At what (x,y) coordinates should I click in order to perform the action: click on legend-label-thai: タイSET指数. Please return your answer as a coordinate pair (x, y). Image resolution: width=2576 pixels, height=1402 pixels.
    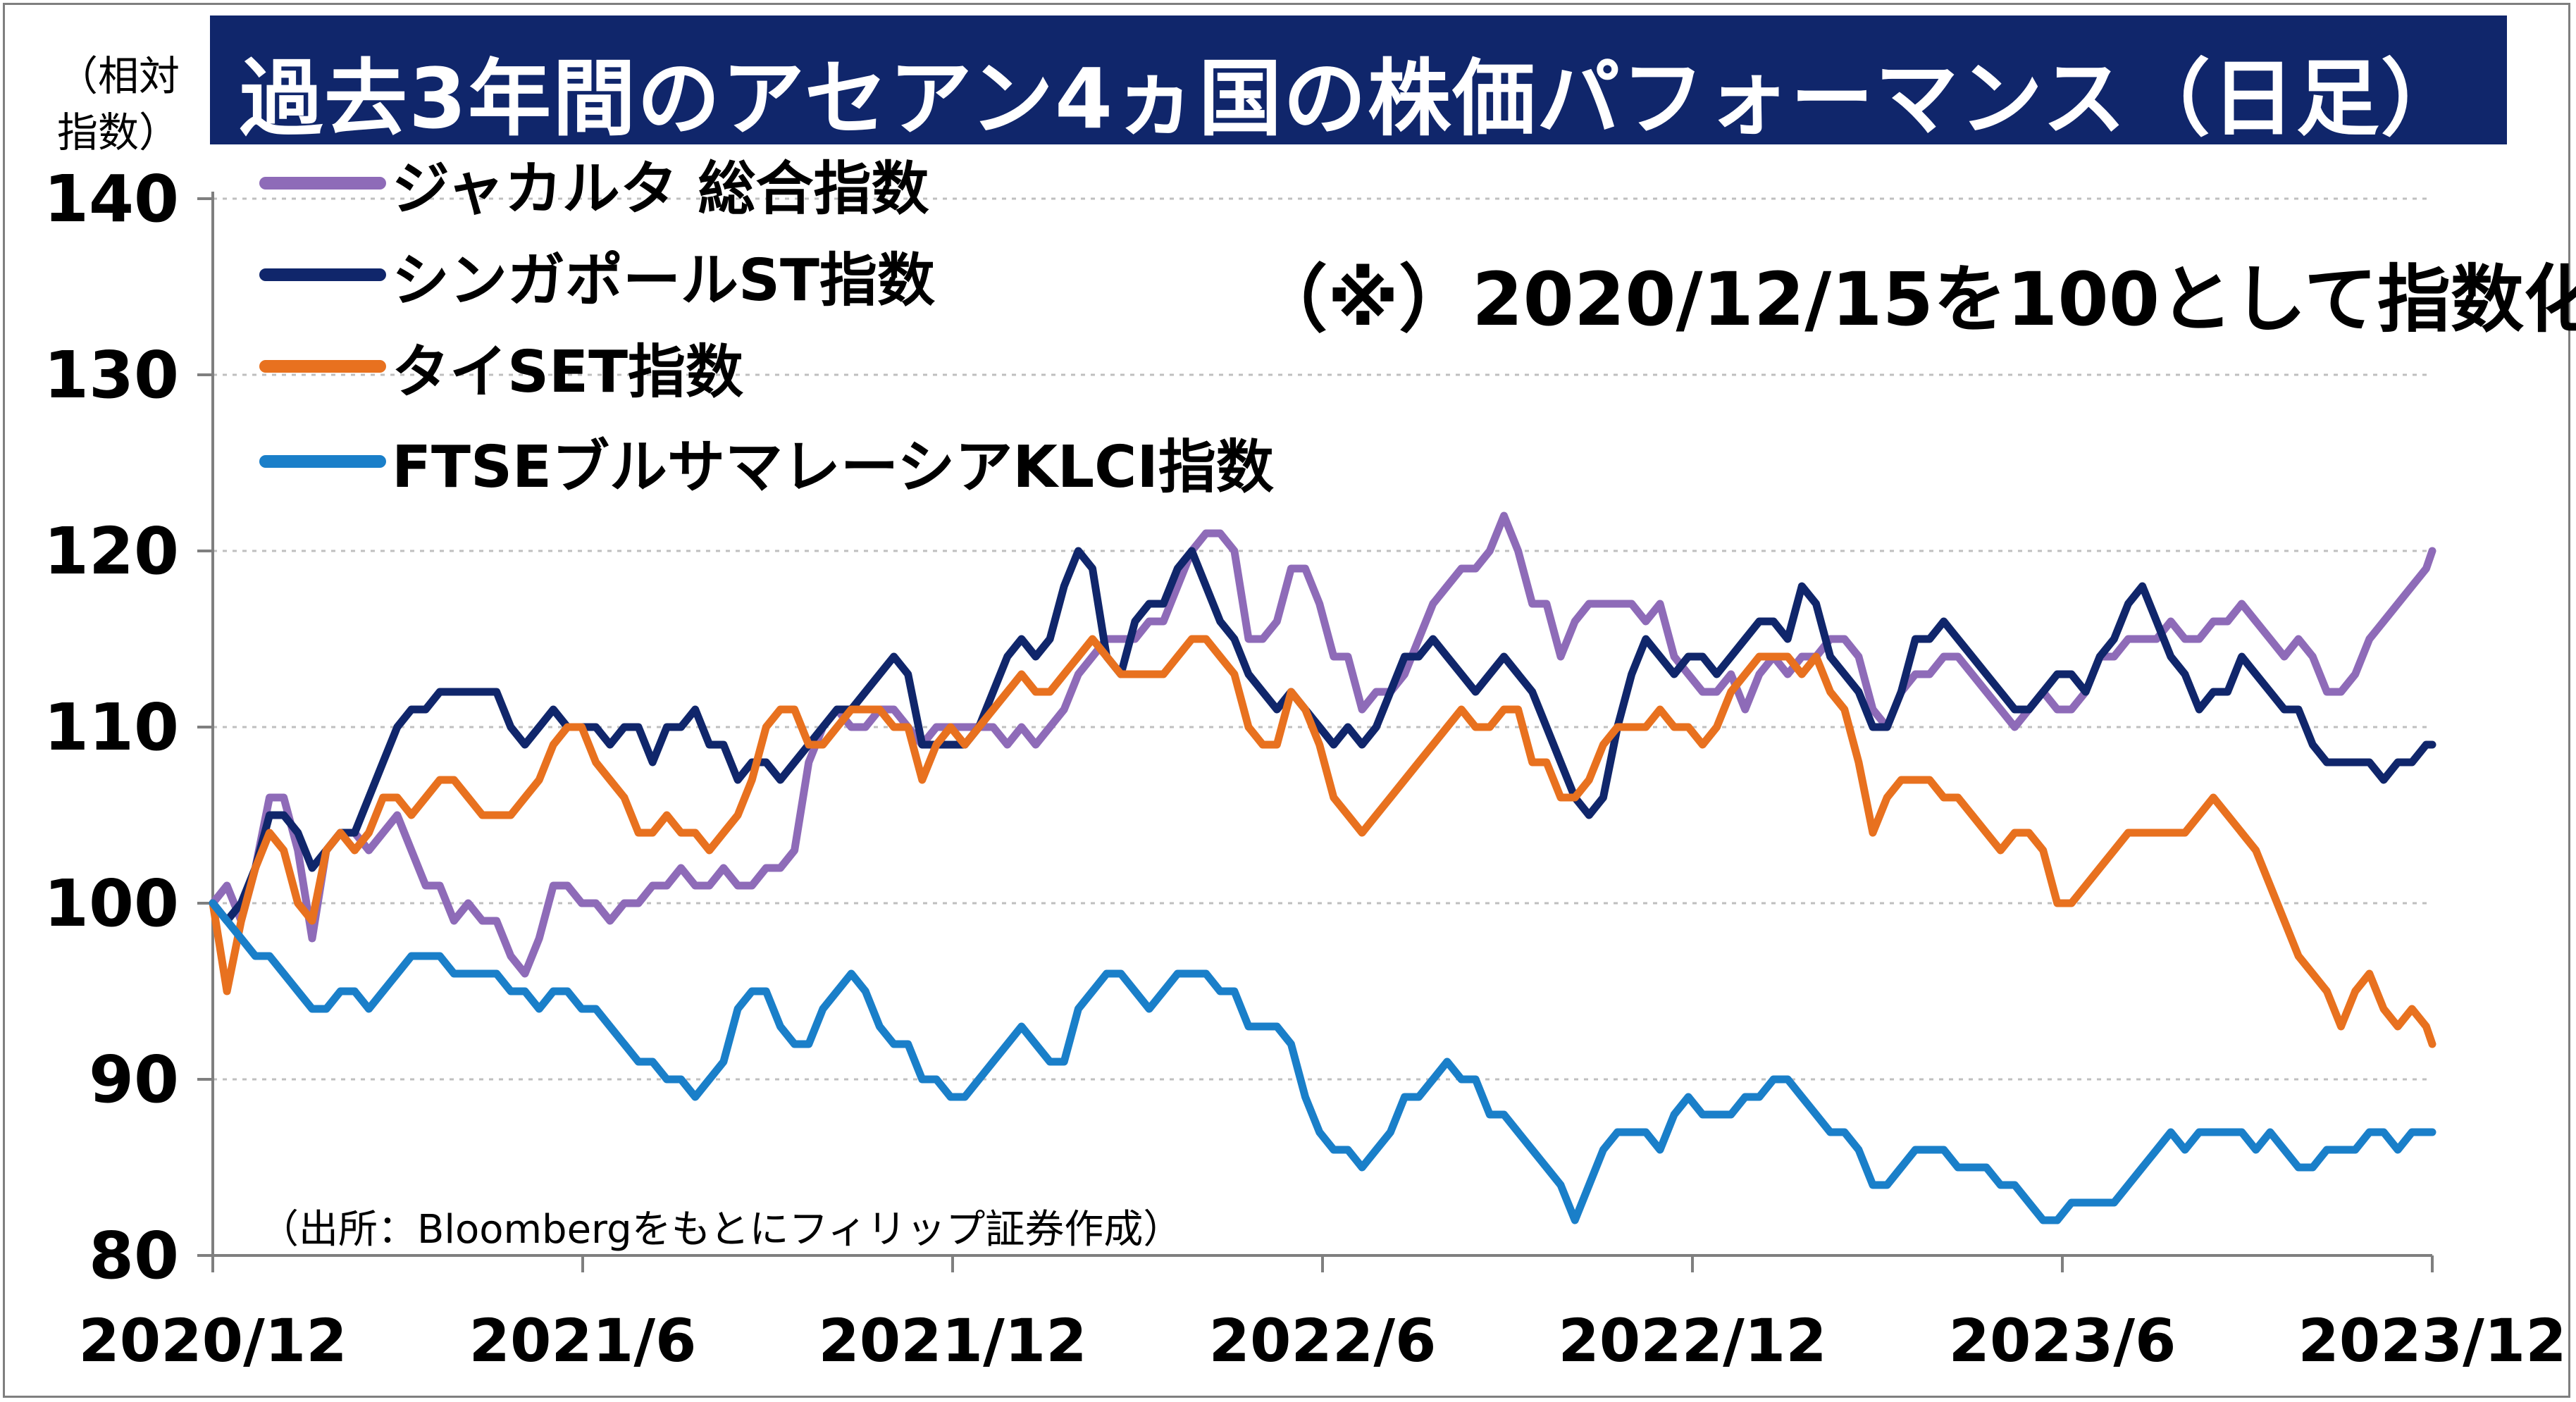
    Looking at the image, I should click on (568, 372).